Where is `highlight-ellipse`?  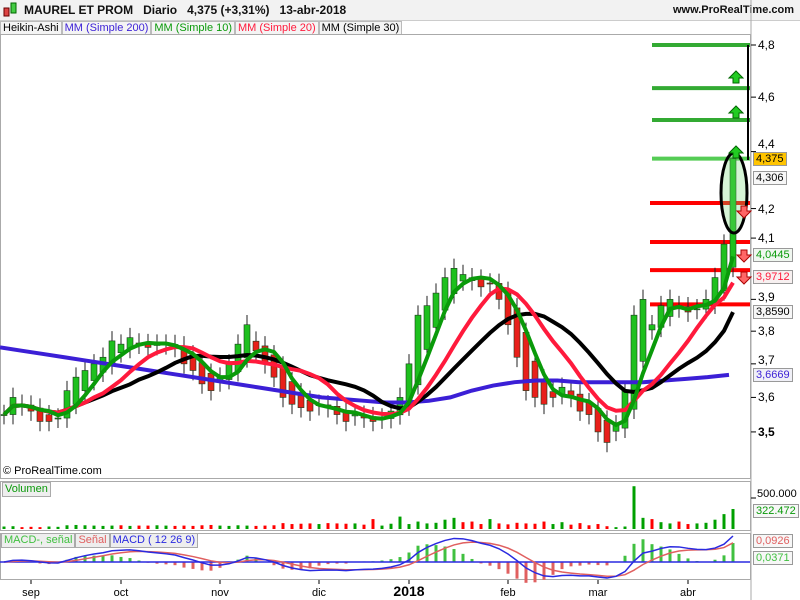
highlight-ellipse is located at coordinates (734, 193).